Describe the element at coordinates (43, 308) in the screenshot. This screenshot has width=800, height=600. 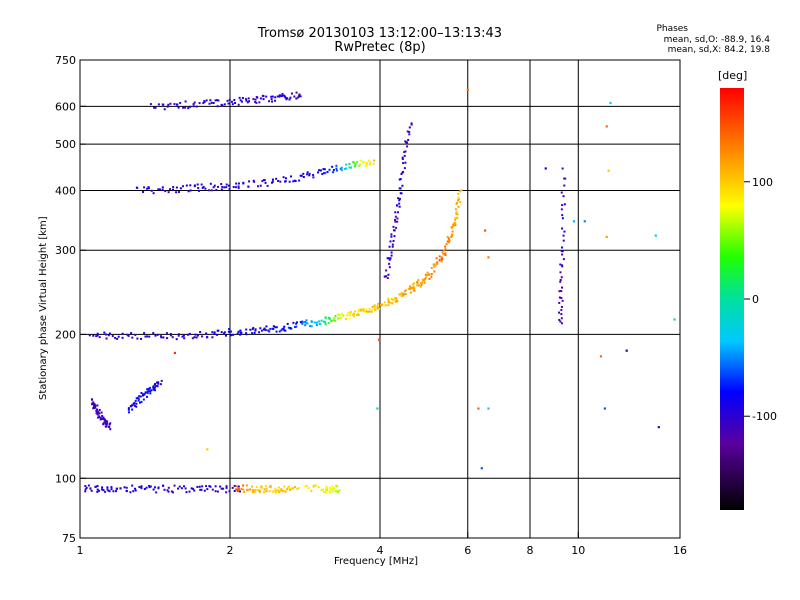
I see `y-axis-label: Stationary phase Virtual Height [km]` at that location.